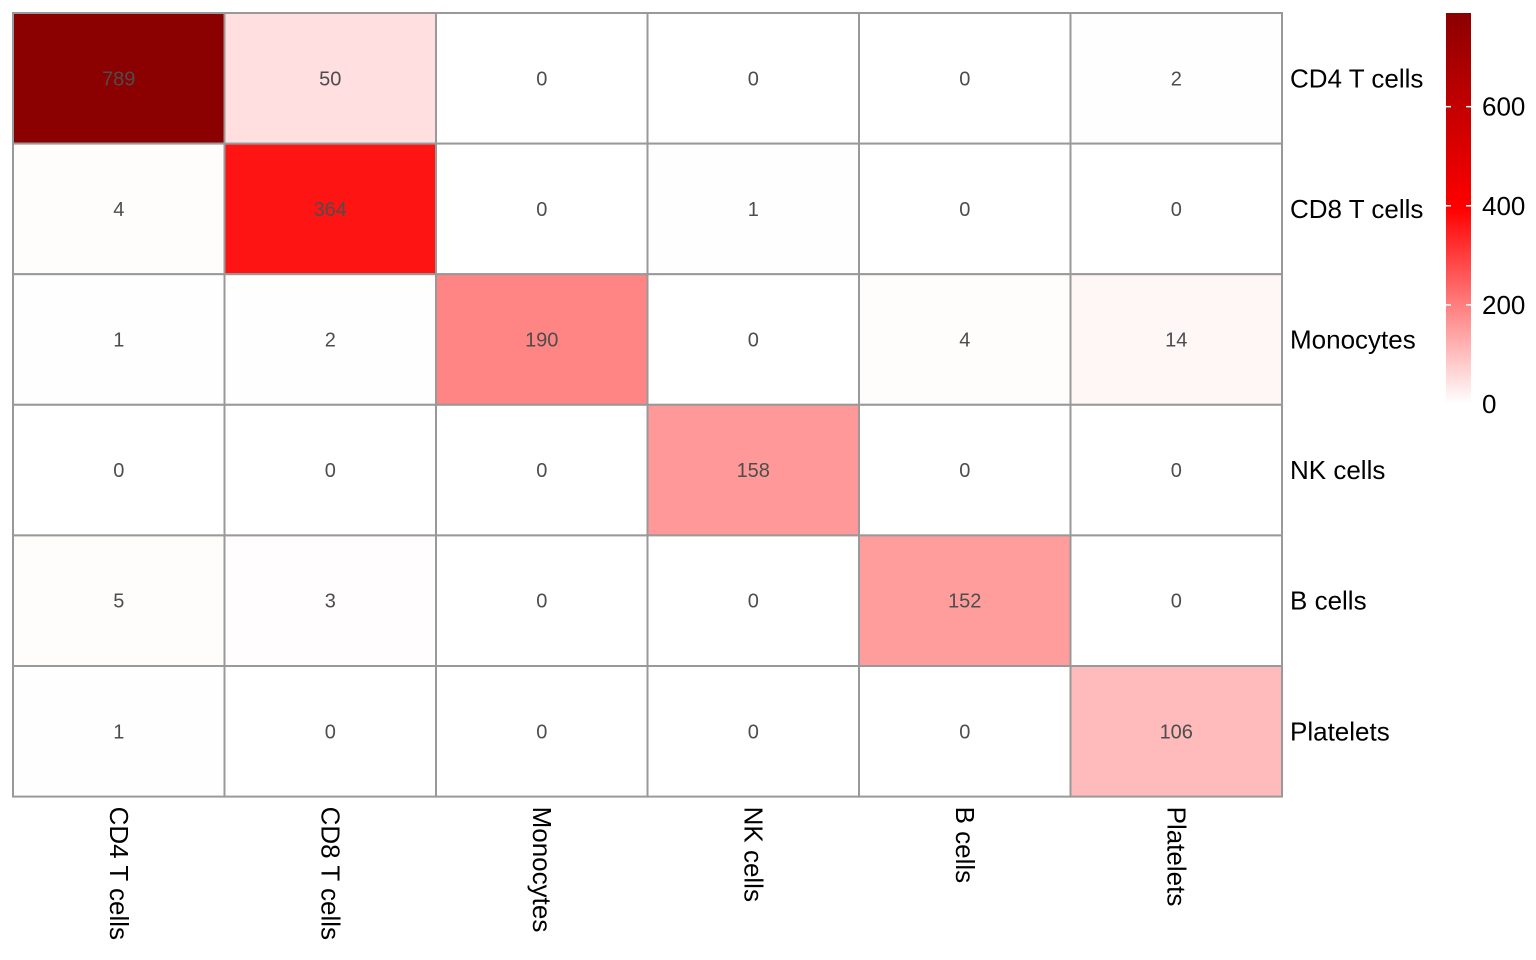 The width and height of the screenshot is (1536, 960). What do you see at coordinates (1337, 470) in the screenshot?
I see `row-label: NK cells` at bounding box center [1337, 470].